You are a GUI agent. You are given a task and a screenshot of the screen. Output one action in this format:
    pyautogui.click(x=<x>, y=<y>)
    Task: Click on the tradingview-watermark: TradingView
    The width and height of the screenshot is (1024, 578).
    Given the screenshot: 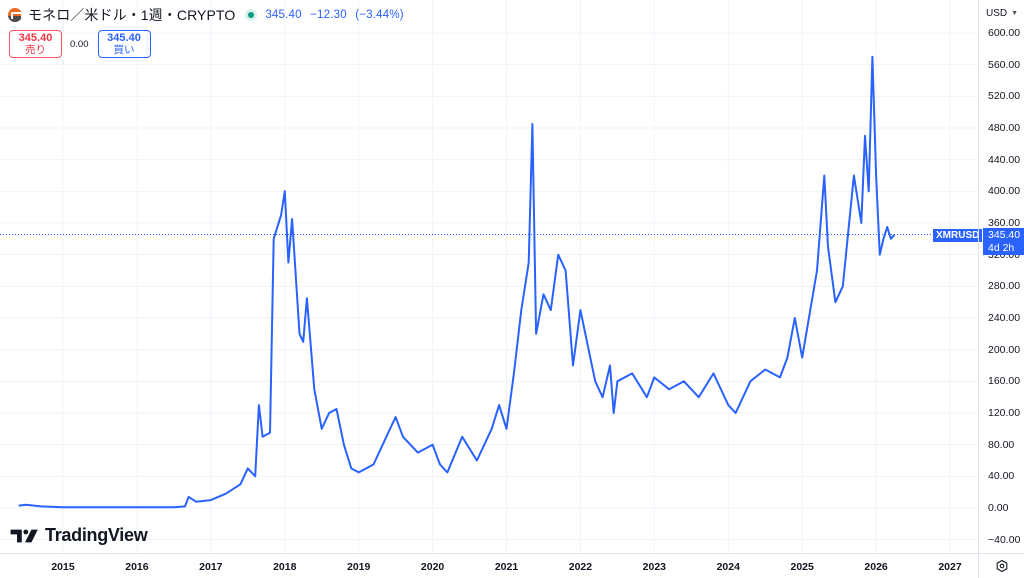 What is the action you would take?
    pyautogui.click(x=79, y=535)
    